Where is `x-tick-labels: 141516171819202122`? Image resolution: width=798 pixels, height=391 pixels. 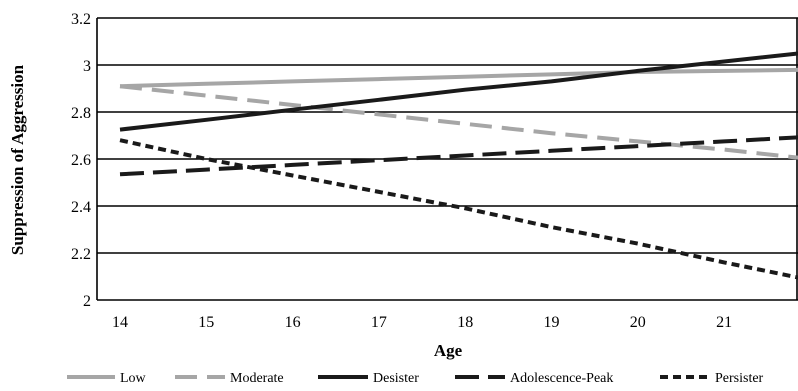
x-tick-labels: 141516171819202122 is located at coordinates (422, 322).